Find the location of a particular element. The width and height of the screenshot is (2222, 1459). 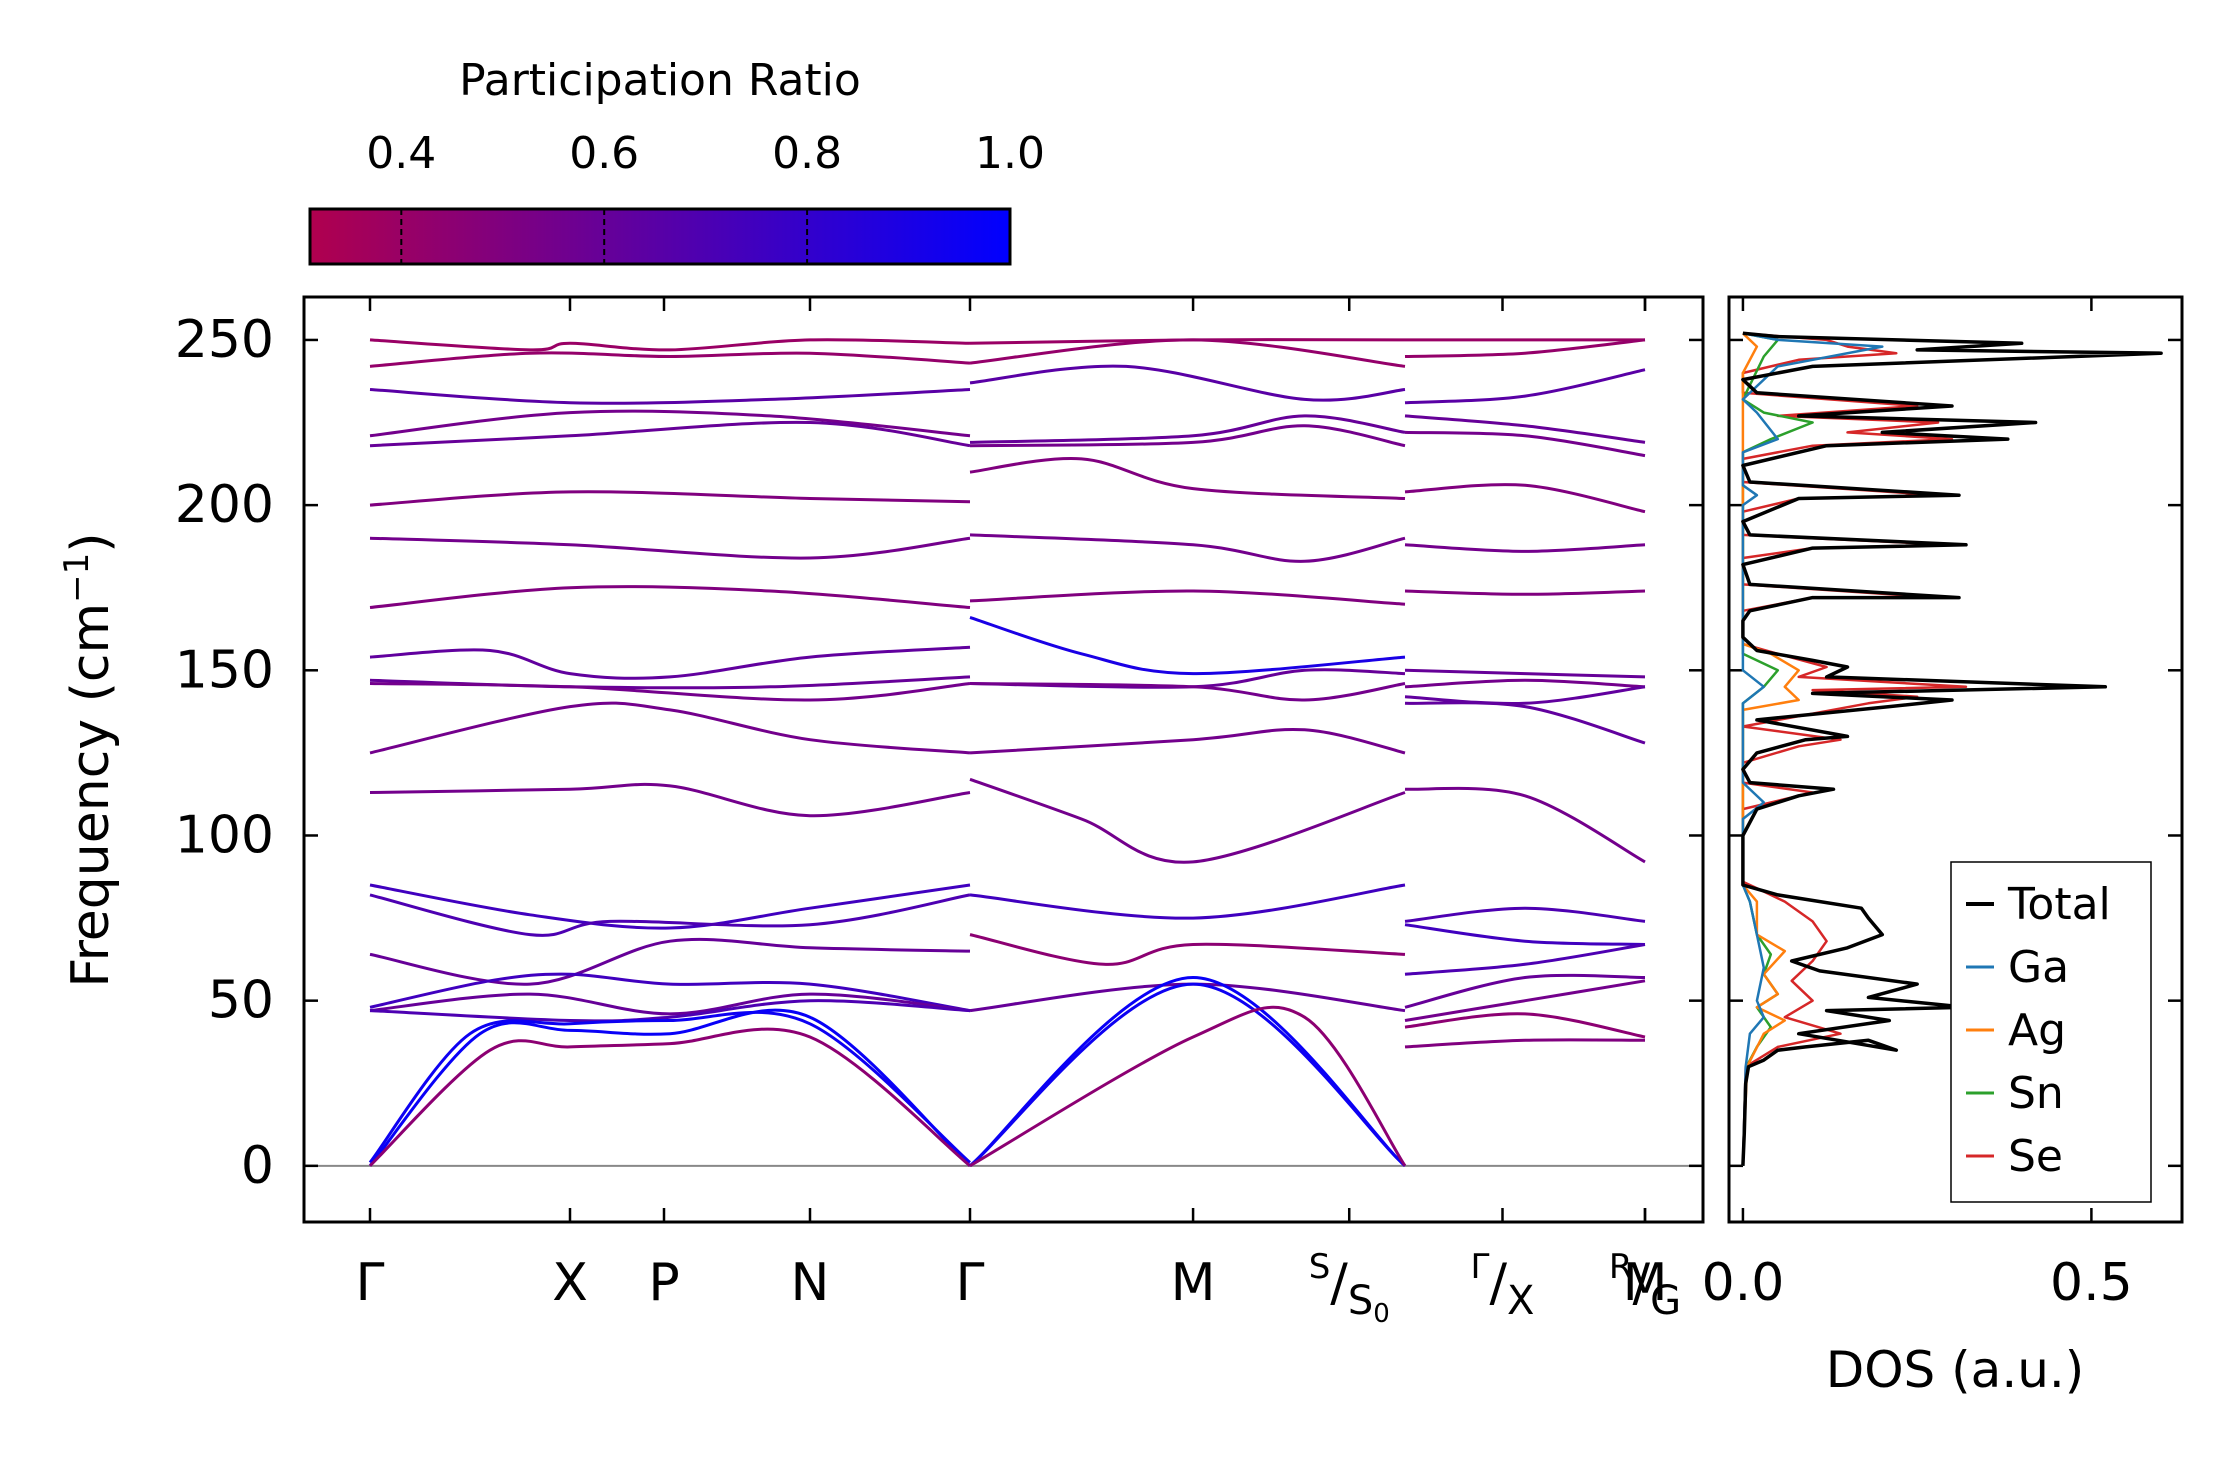

dos-x-label: DOS (a.u.) is located at coordinates (1955, 1370).